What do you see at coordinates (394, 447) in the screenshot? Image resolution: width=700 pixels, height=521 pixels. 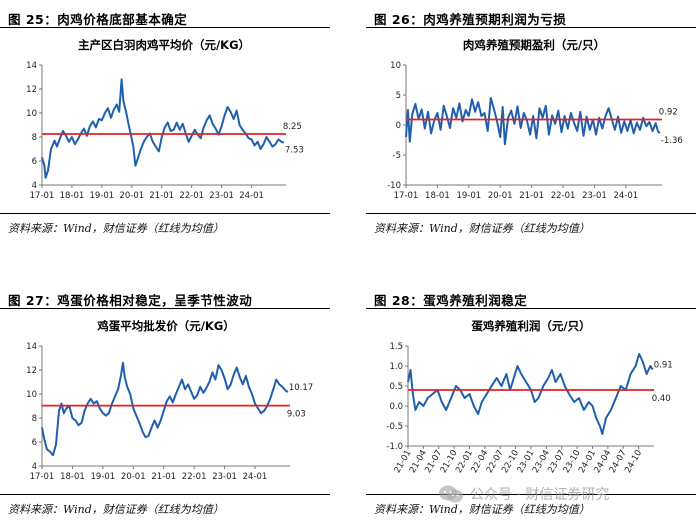 I see `y-tick-label: -1.0` at bounding box center [394, 447].